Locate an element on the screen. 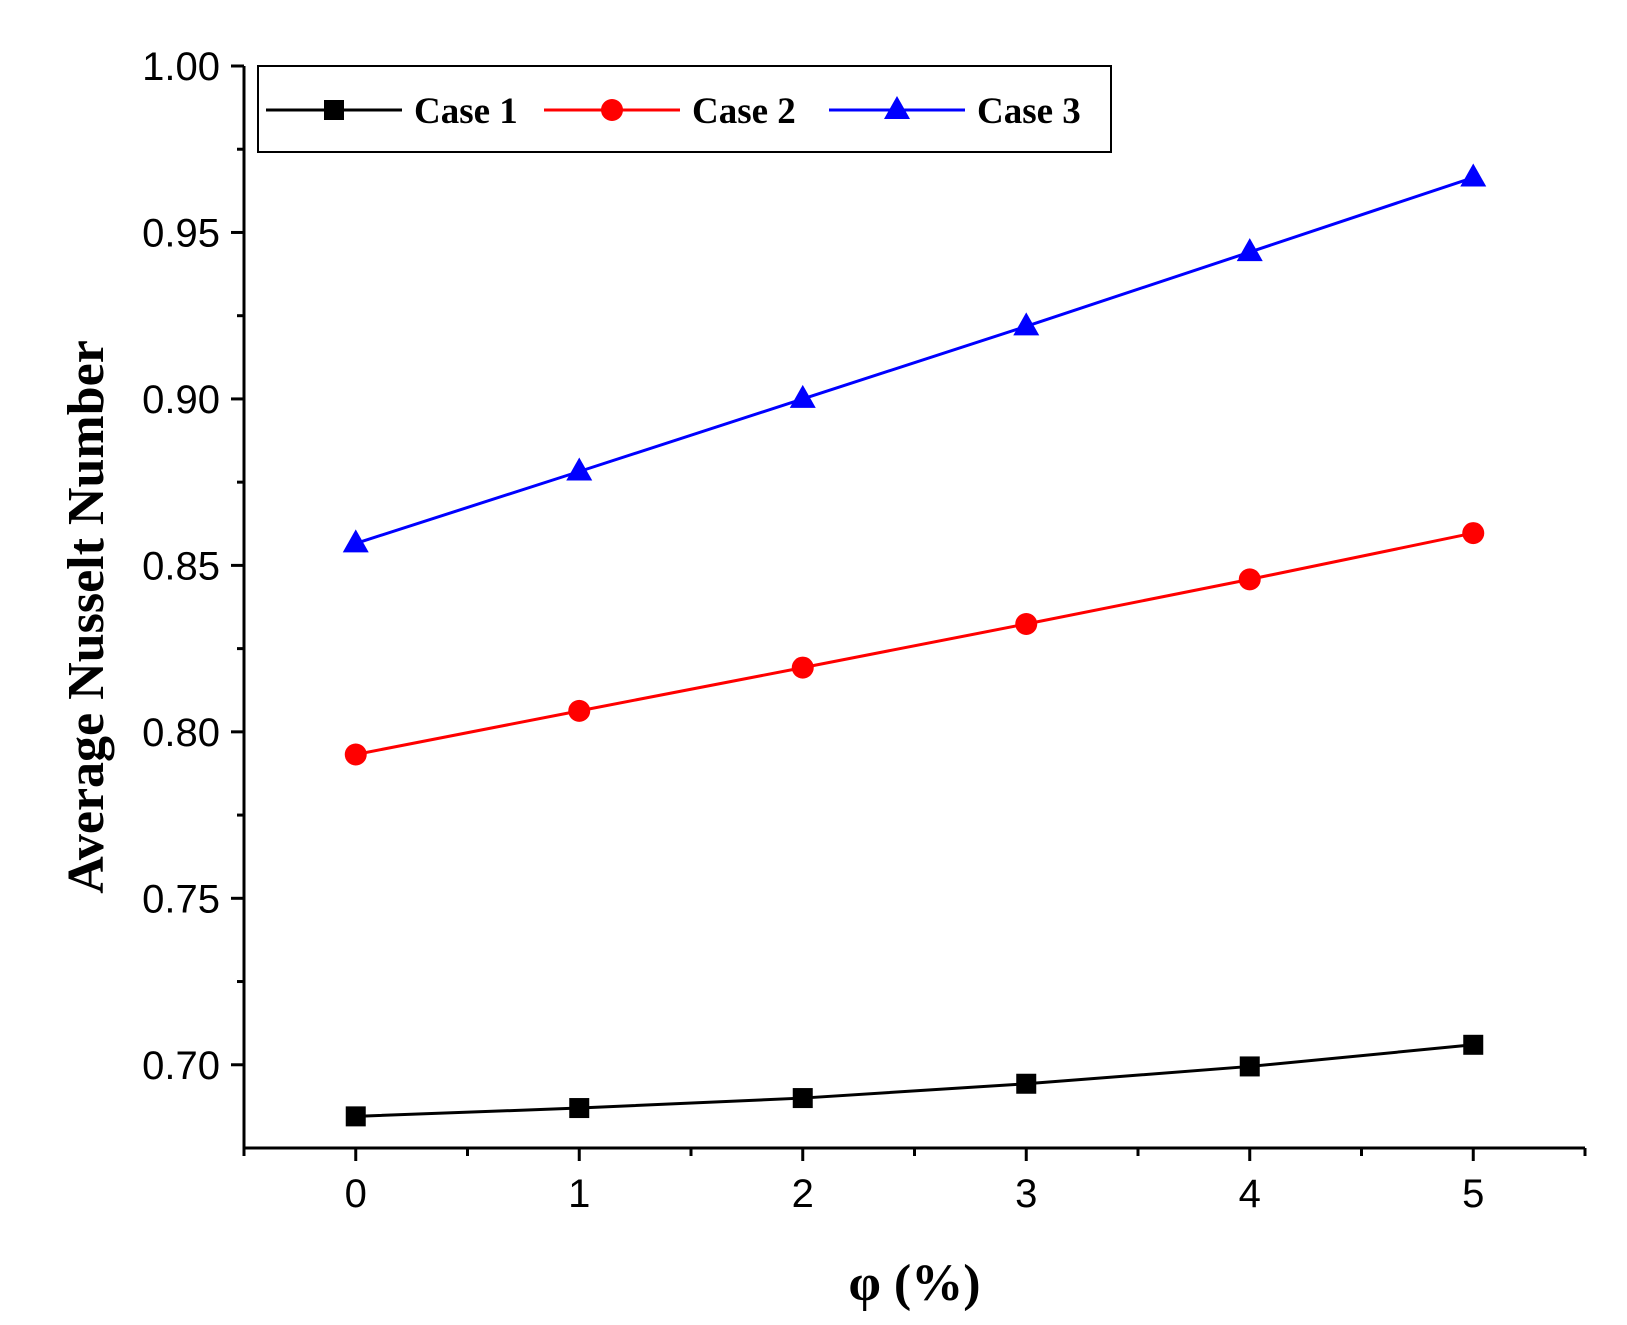 Image resolution: width=1627 pixels, height=1325 pixels. legend-label-case-2: Case 2 is located at coordinates (744, 111).